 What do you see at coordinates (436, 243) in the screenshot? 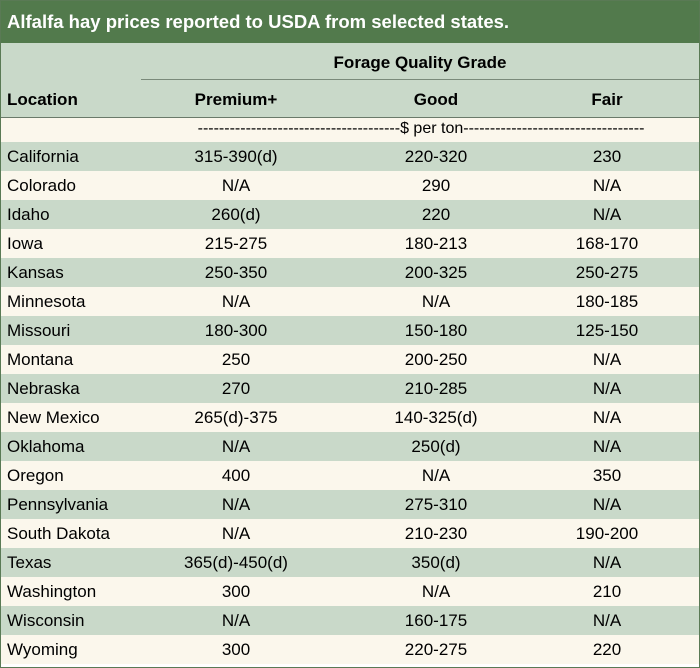
I see `good-price-cell: 180-213` at bounding box center [436, 243].